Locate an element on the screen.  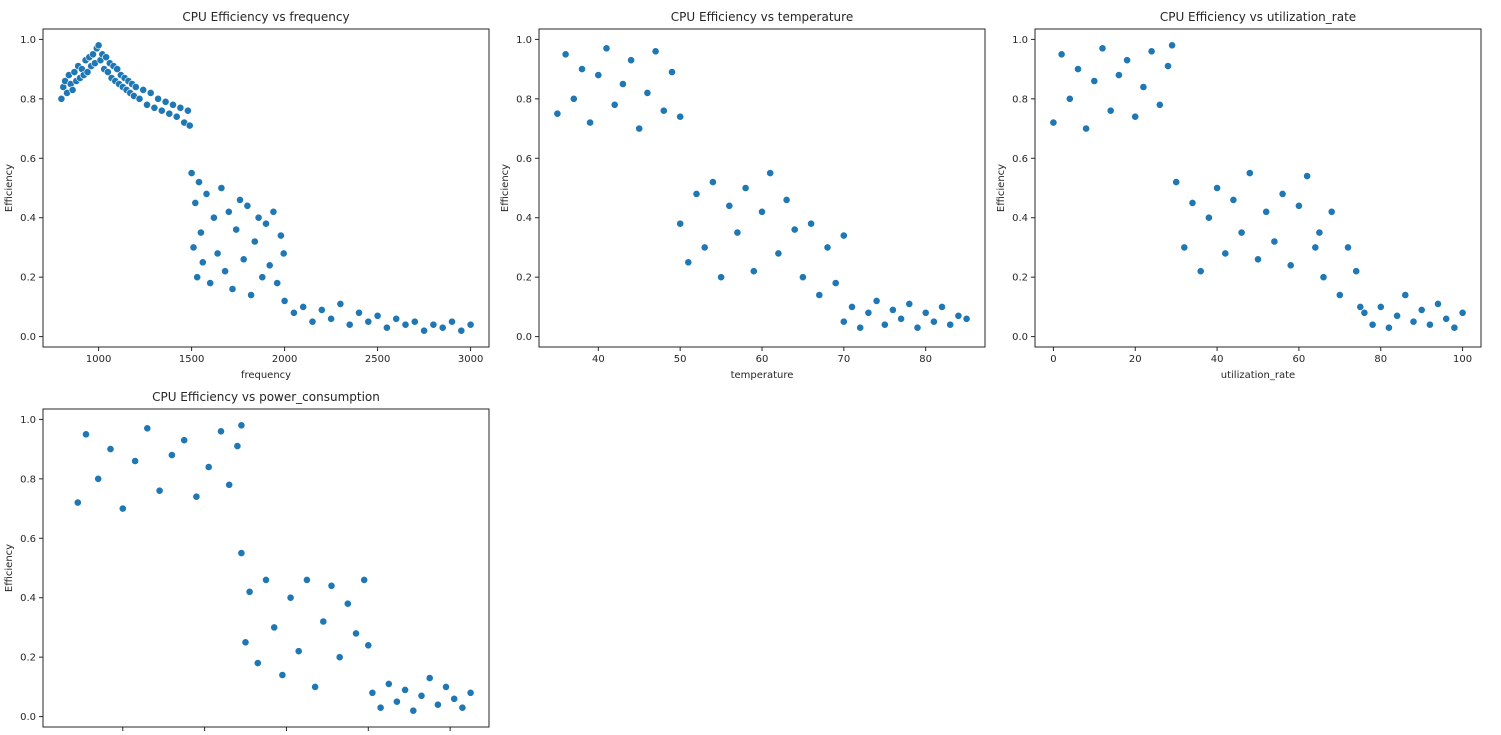
y-tick-label: 0.4 is located at coordinates (1020, 218).